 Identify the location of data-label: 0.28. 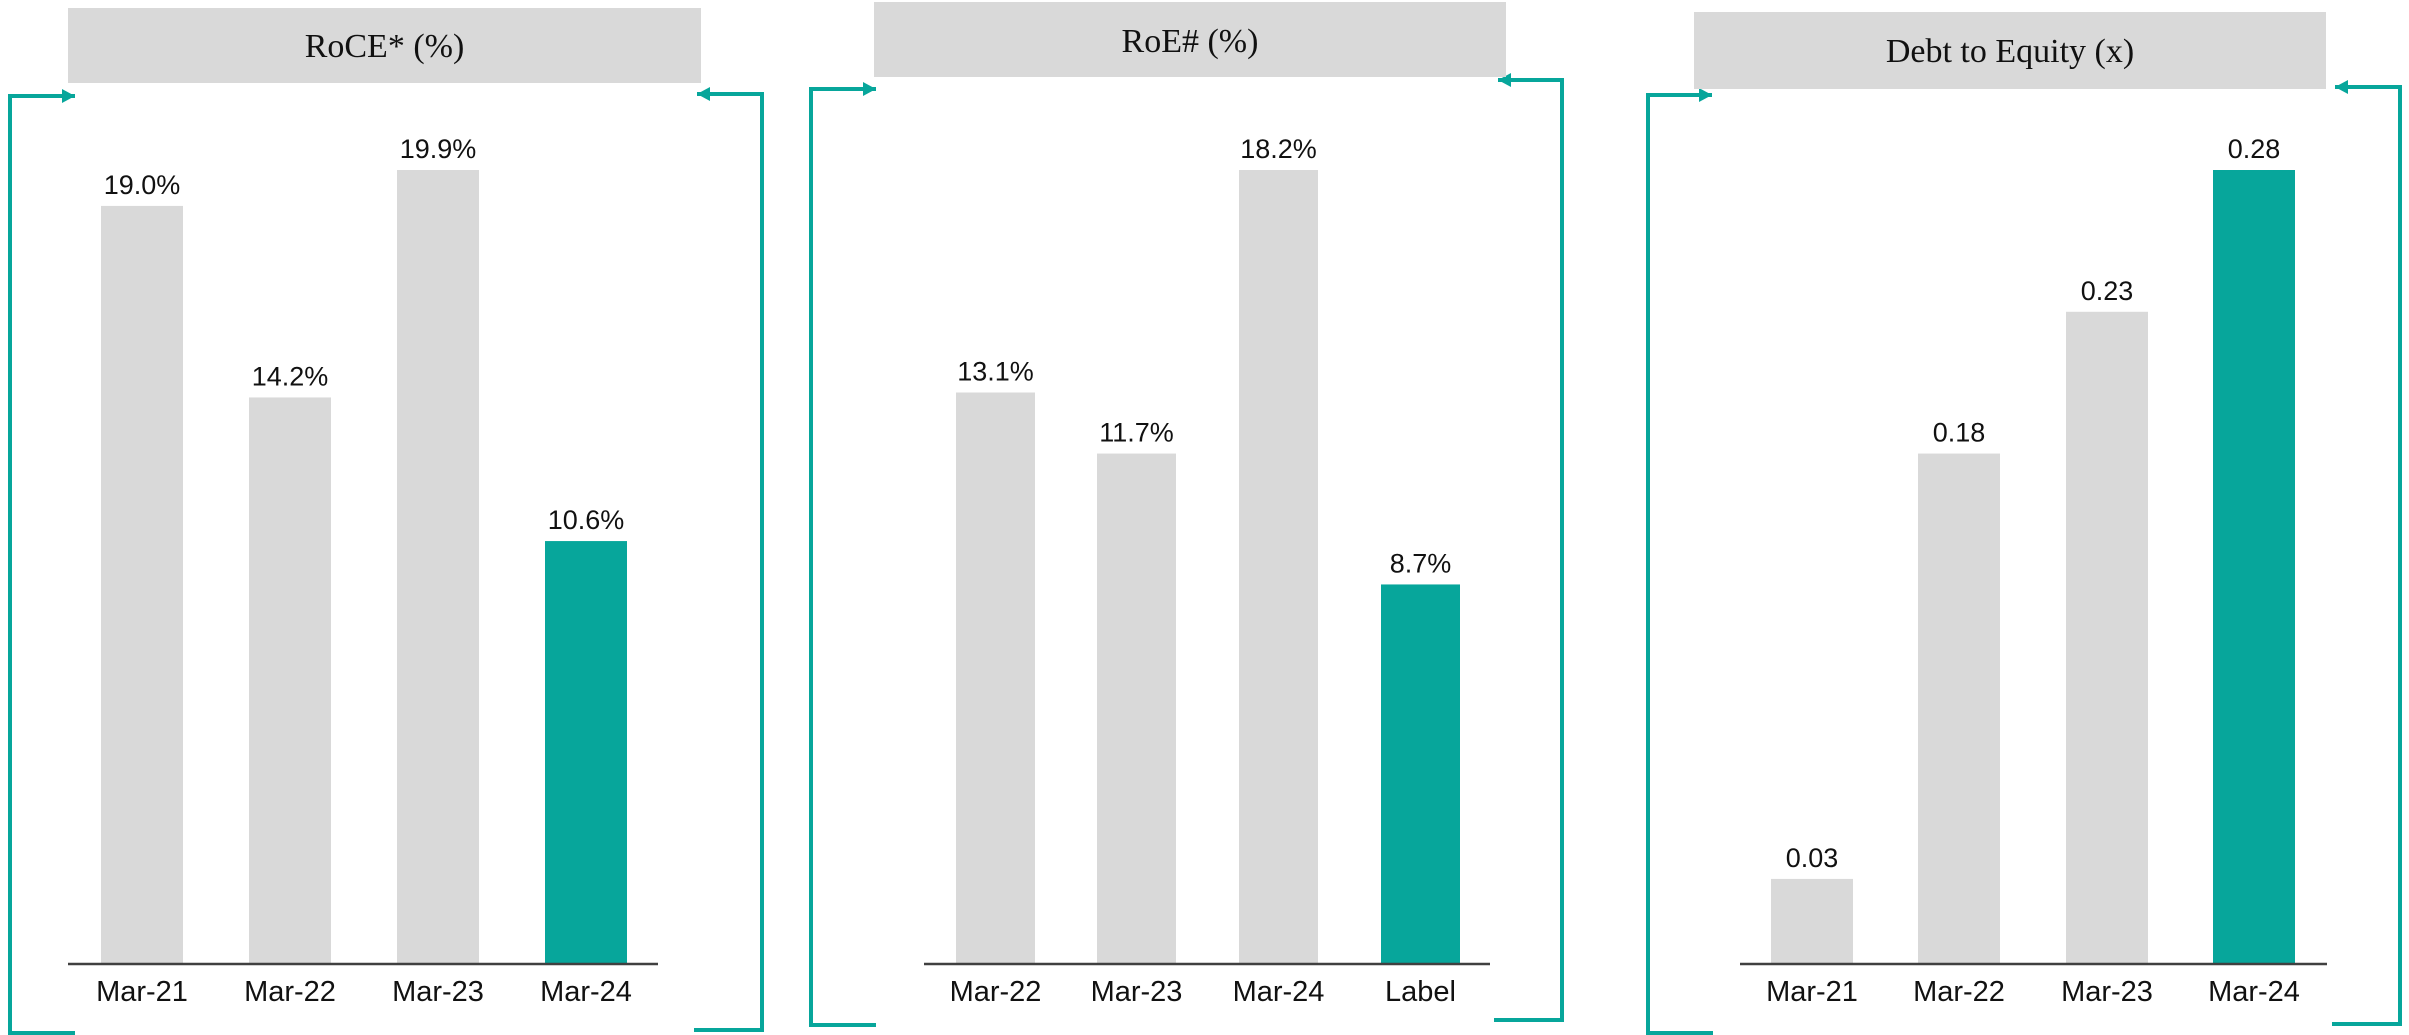
(2254, 149).